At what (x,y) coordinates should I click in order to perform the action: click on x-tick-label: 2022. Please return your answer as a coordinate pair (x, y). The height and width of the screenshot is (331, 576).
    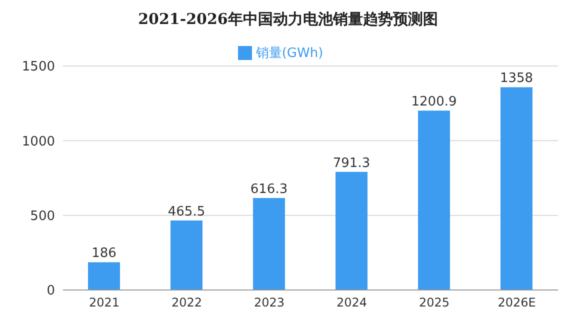
    Looking at the image, I should click on (186, 303).